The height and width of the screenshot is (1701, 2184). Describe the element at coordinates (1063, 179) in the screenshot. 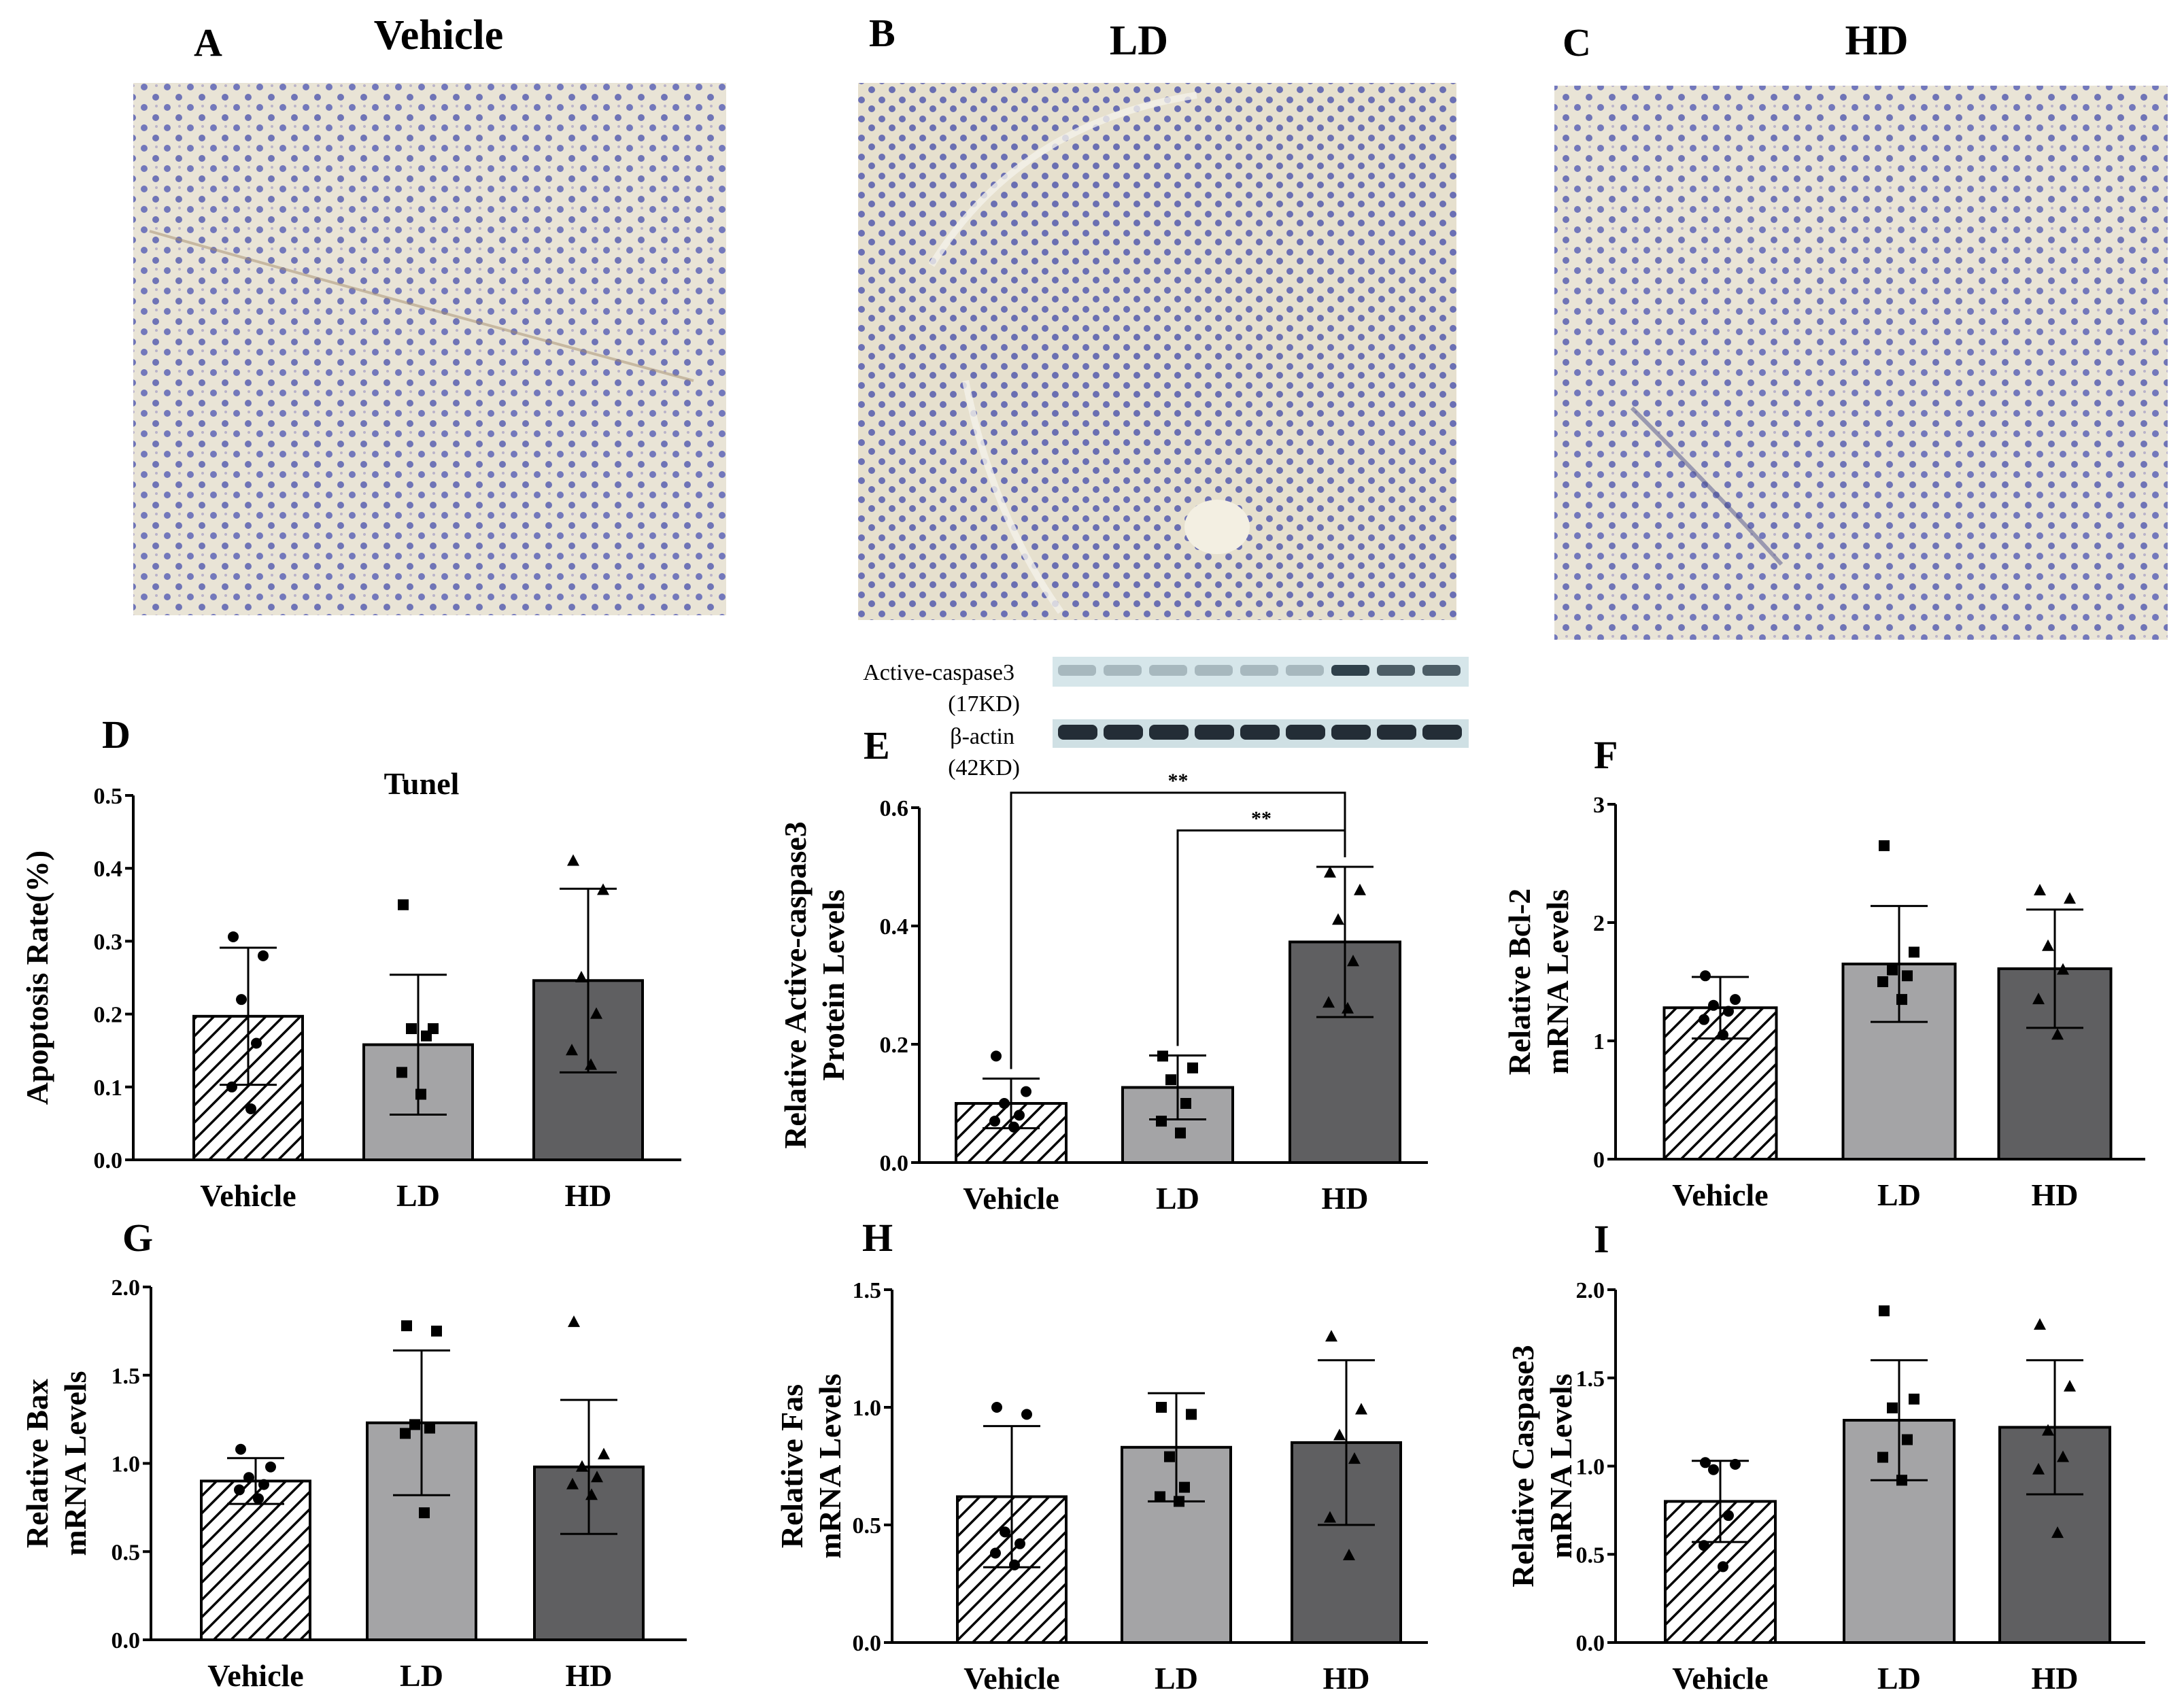

I see `septum-streak` at that location.